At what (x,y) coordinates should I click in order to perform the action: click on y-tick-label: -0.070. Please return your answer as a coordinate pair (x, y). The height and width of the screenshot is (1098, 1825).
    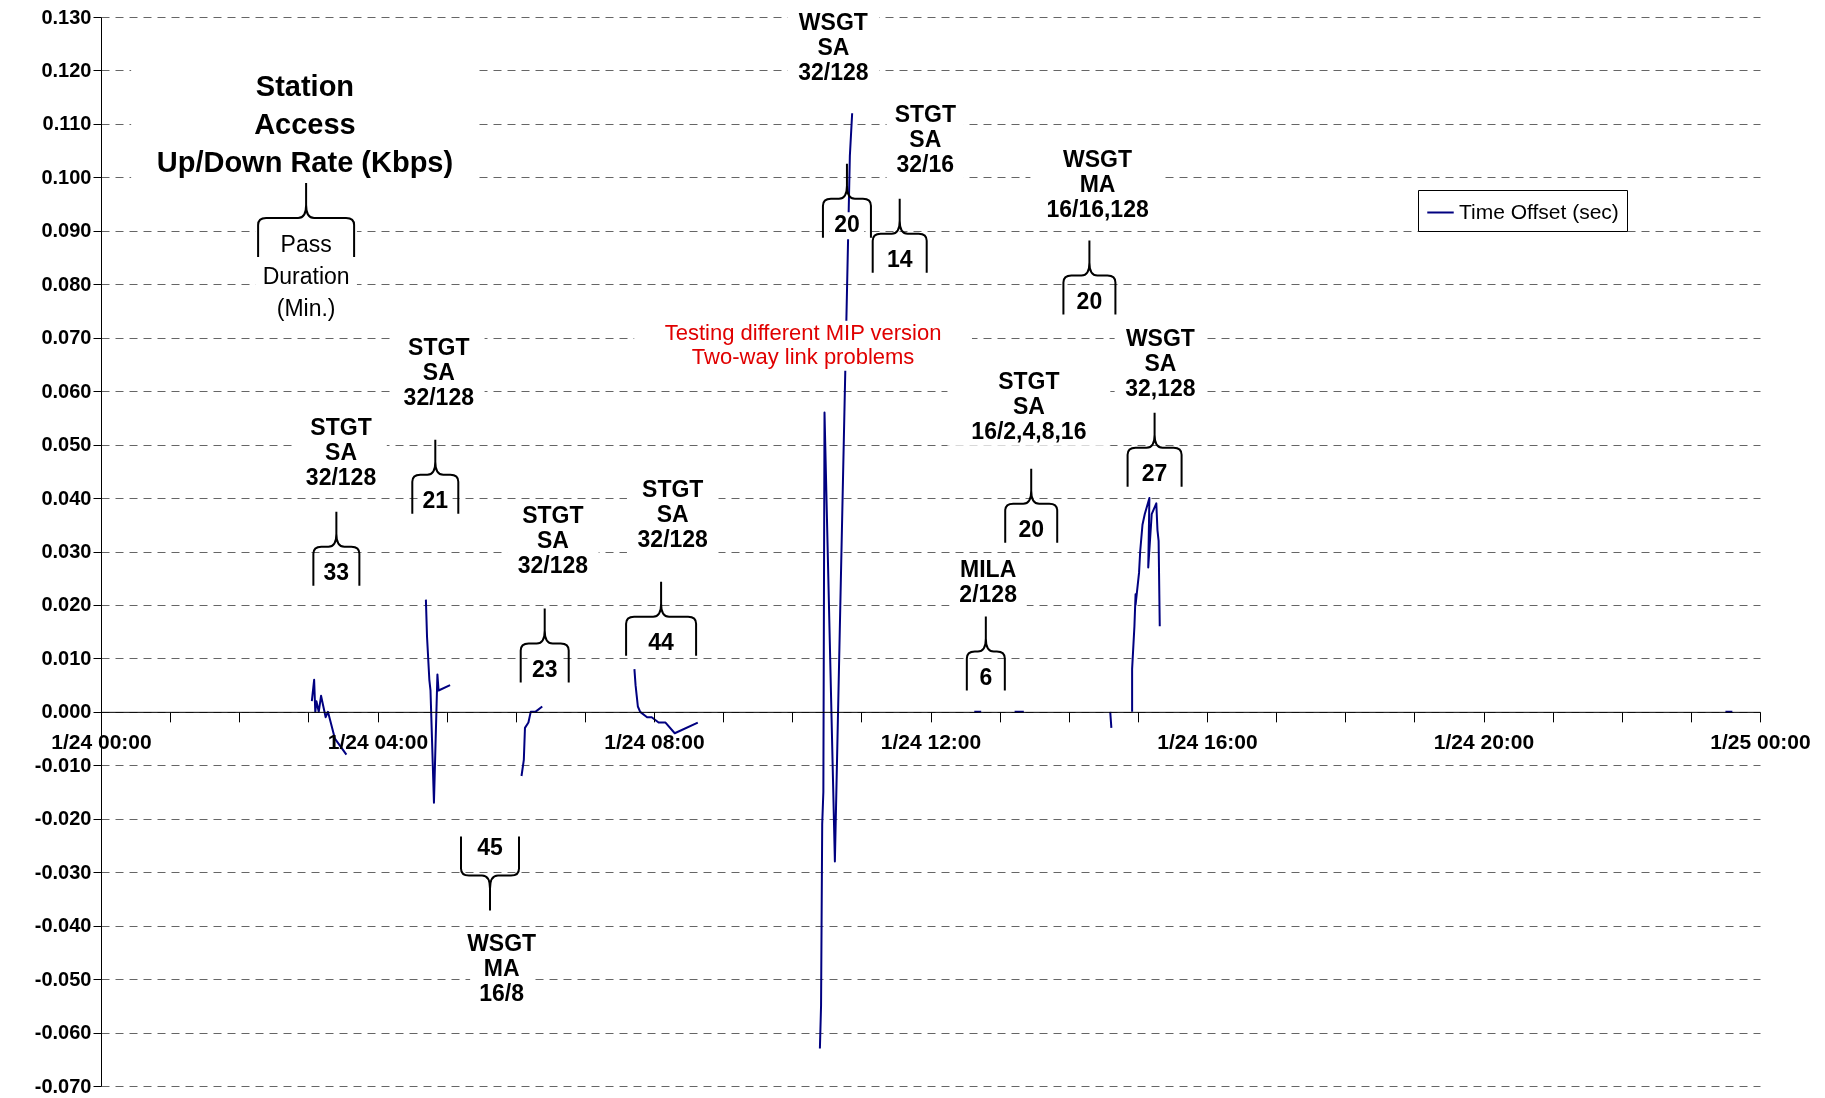
    Looking at the image, I should click on (63, 1085).